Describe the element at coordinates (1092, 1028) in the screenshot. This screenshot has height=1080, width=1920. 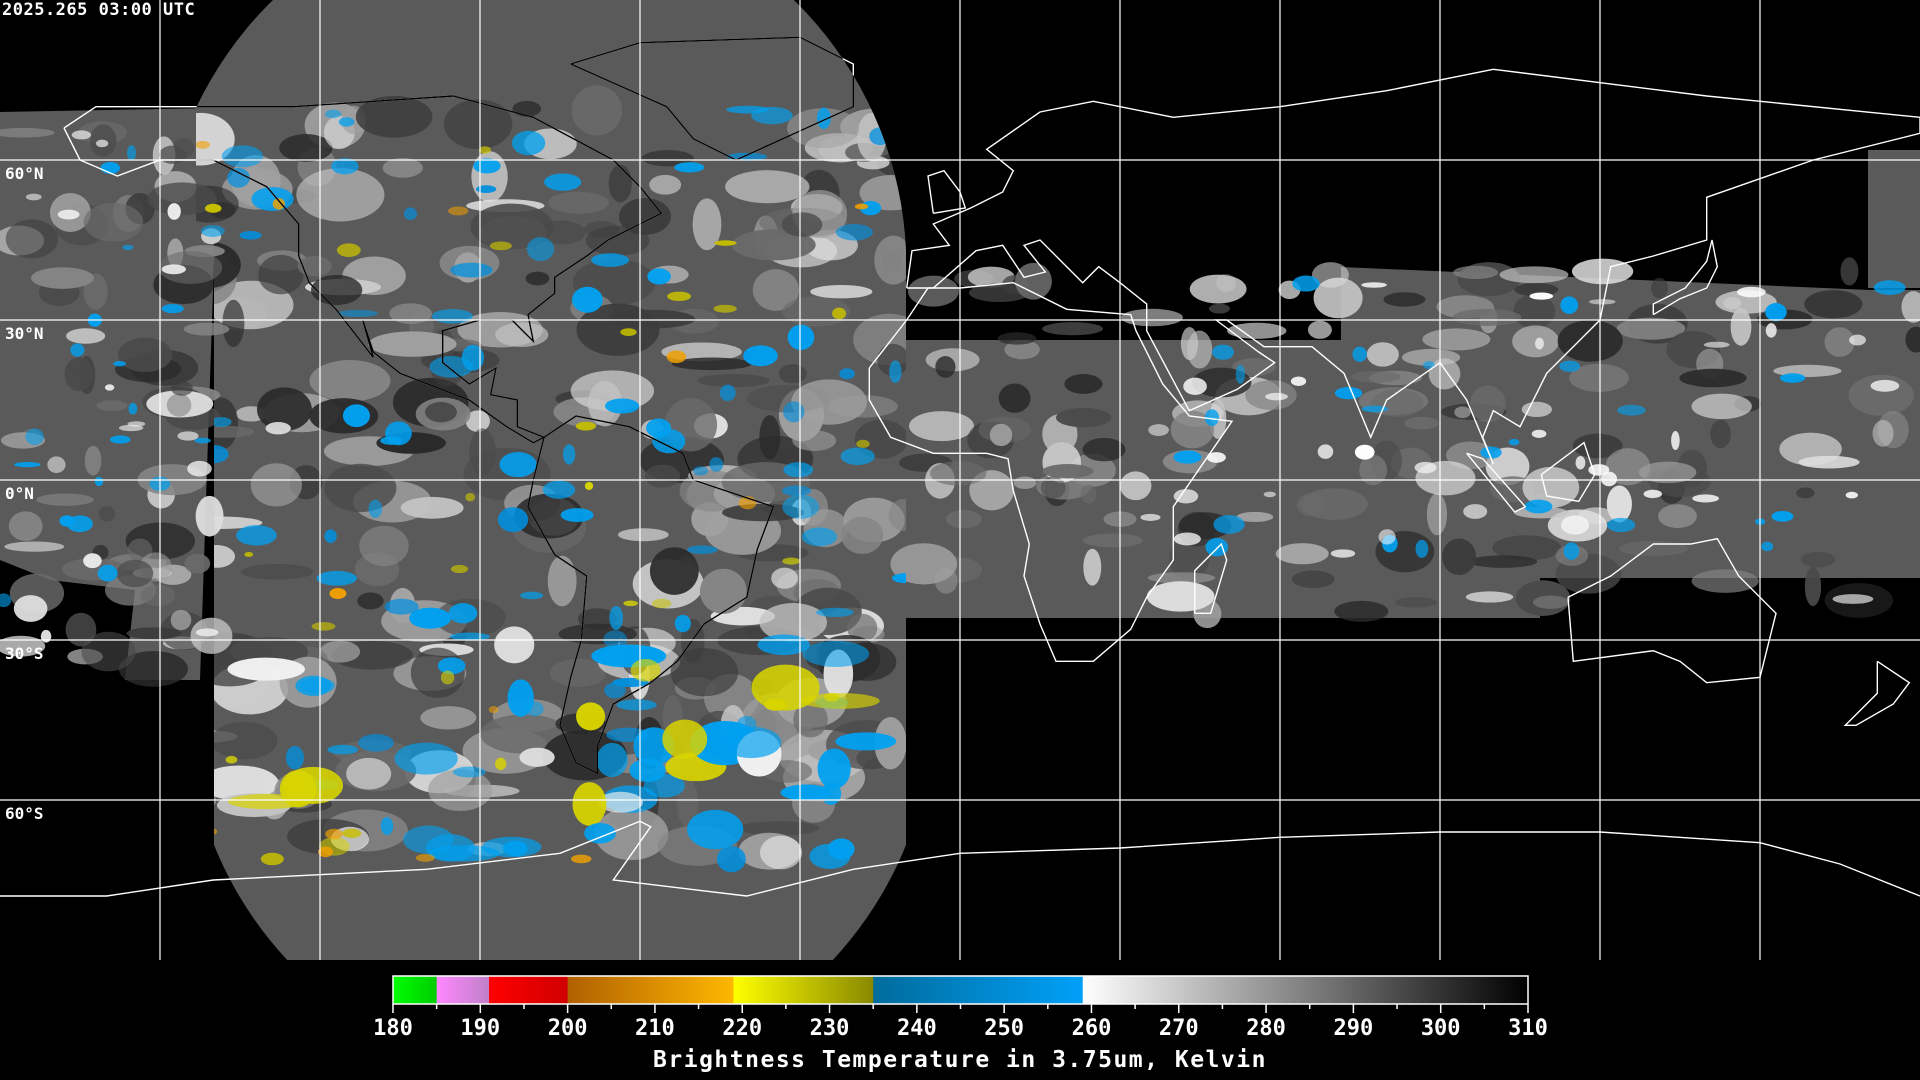
I see `colorbar-tick-label: 260` at that location.